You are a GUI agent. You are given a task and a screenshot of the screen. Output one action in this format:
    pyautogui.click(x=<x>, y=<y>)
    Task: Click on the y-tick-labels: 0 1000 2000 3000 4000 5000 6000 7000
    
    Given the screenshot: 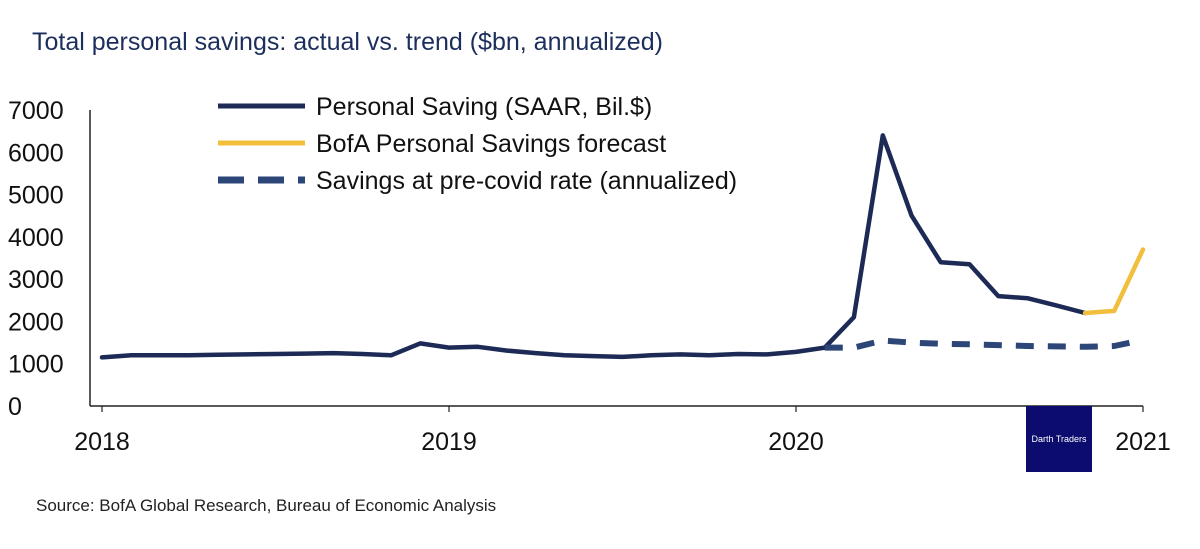 What is the action you would take?
    pyautogui.click(x=36, y=259)
    